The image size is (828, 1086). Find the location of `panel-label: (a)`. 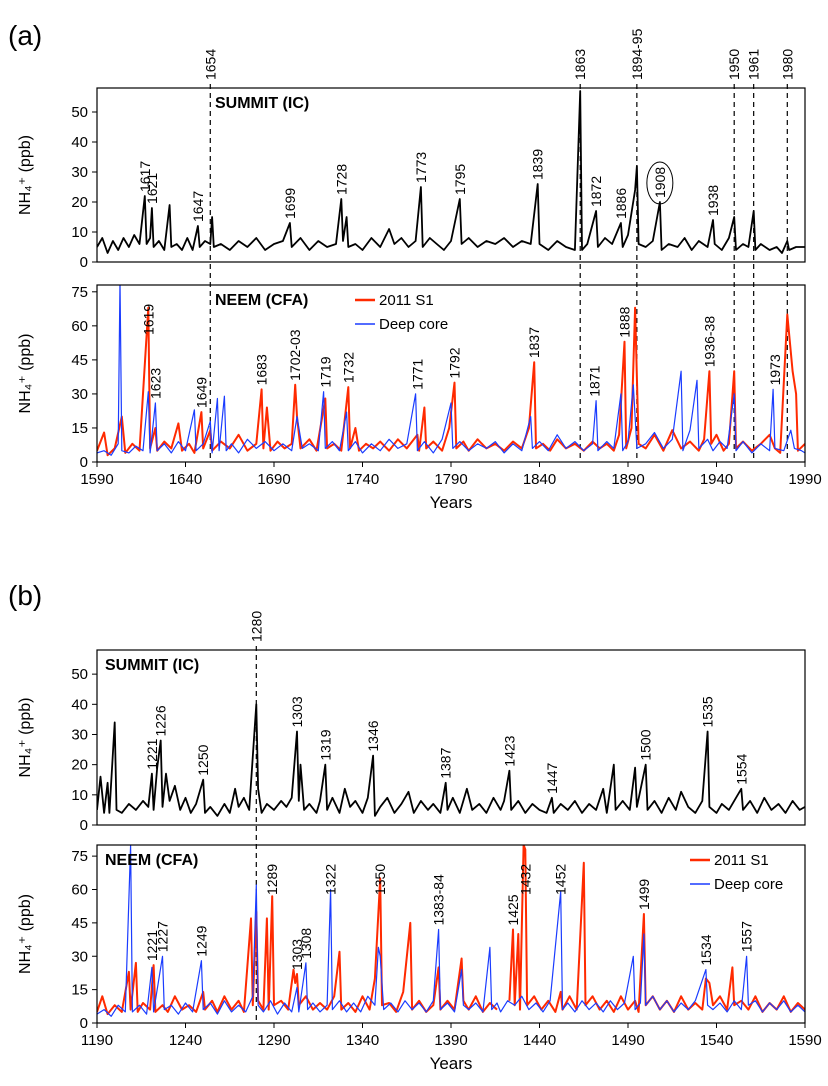

panel-label: (a) is located at coordinates (25, 35).